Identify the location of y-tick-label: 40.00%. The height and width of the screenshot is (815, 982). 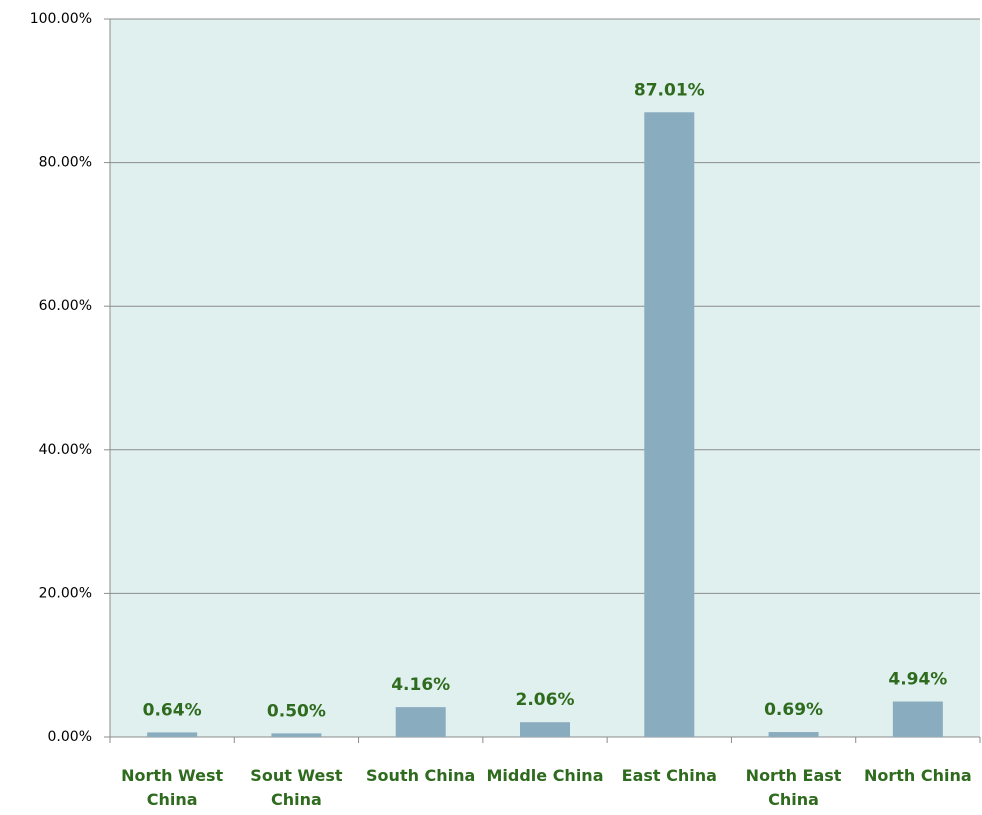
(65, 450).